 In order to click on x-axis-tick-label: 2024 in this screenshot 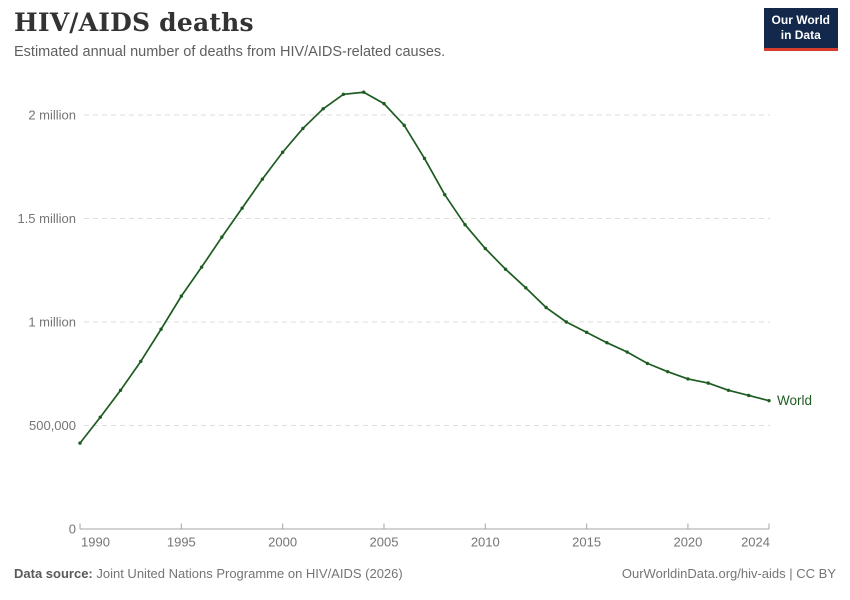, I will do `click(755, 542)`.